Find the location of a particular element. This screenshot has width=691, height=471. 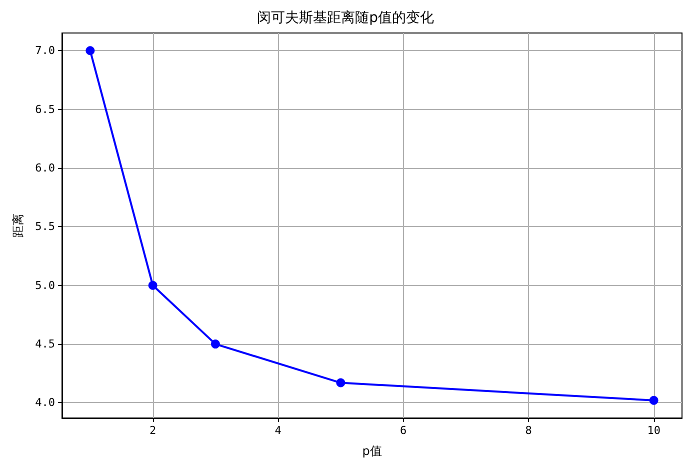

y-tick-label: 5.5 is located at coordinates (45, 227).